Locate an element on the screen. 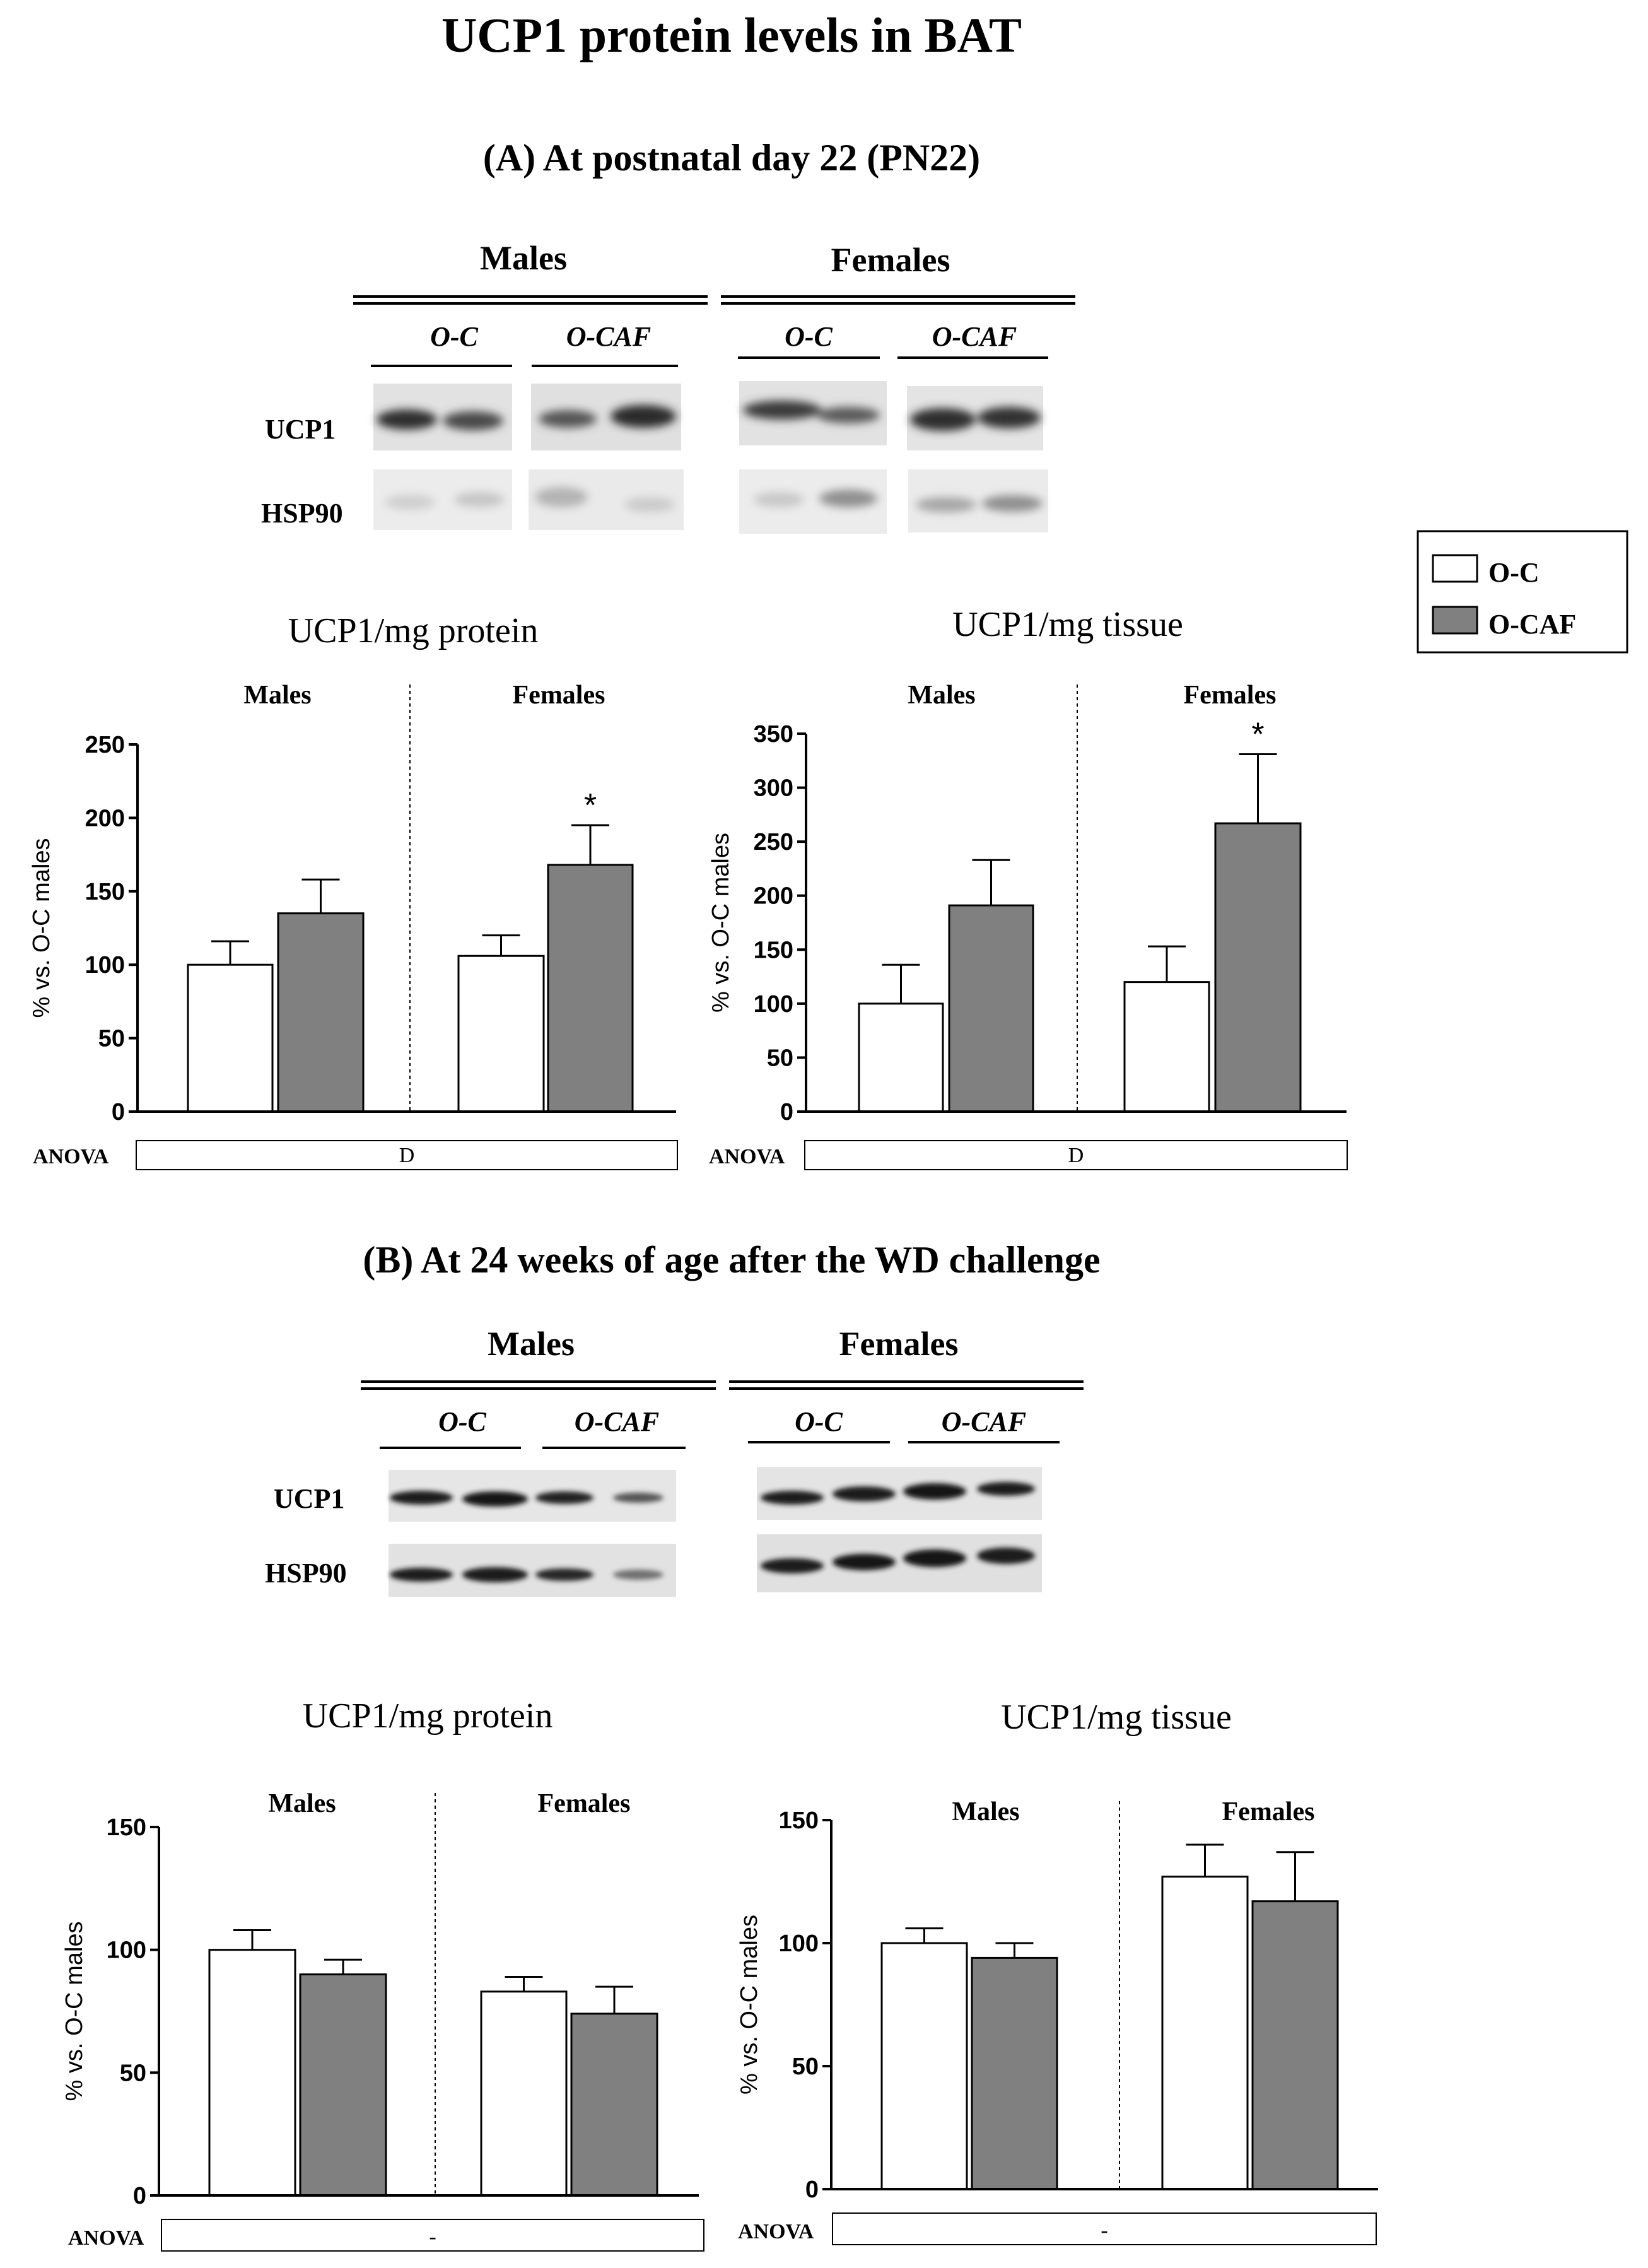 This screenshot has width=1648, height=2268. legend: O-C O-CAF is located at coordinates (1522, 592).